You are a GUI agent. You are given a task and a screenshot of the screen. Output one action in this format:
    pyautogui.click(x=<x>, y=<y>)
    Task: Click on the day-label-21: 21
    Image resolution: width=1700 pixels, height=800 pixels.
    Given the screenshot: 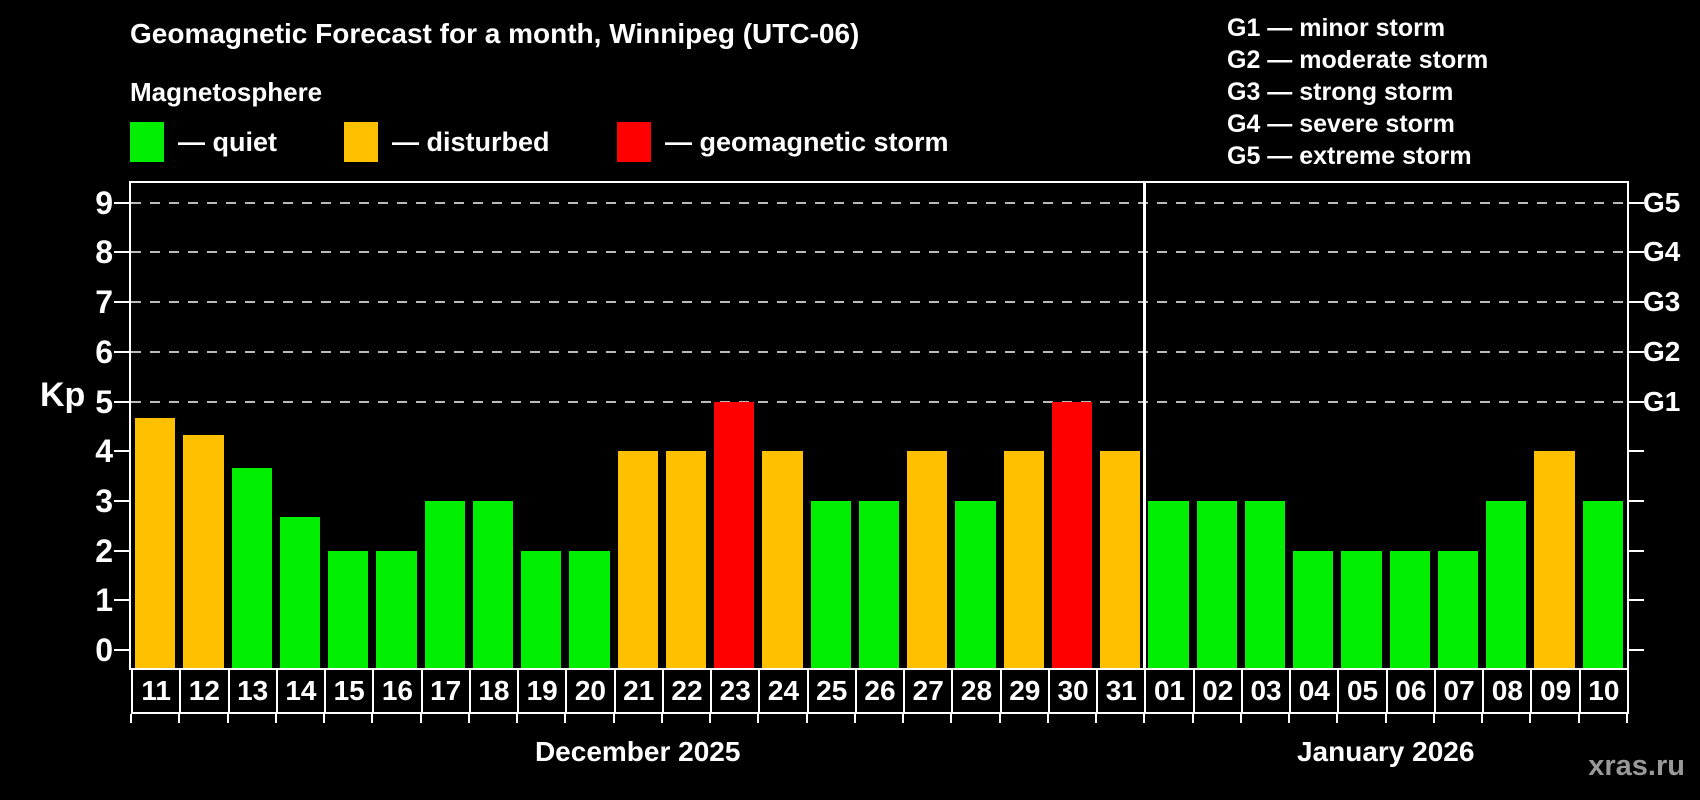 What is the action you would take?
    pyautogui.click(x=638, y=691)
    